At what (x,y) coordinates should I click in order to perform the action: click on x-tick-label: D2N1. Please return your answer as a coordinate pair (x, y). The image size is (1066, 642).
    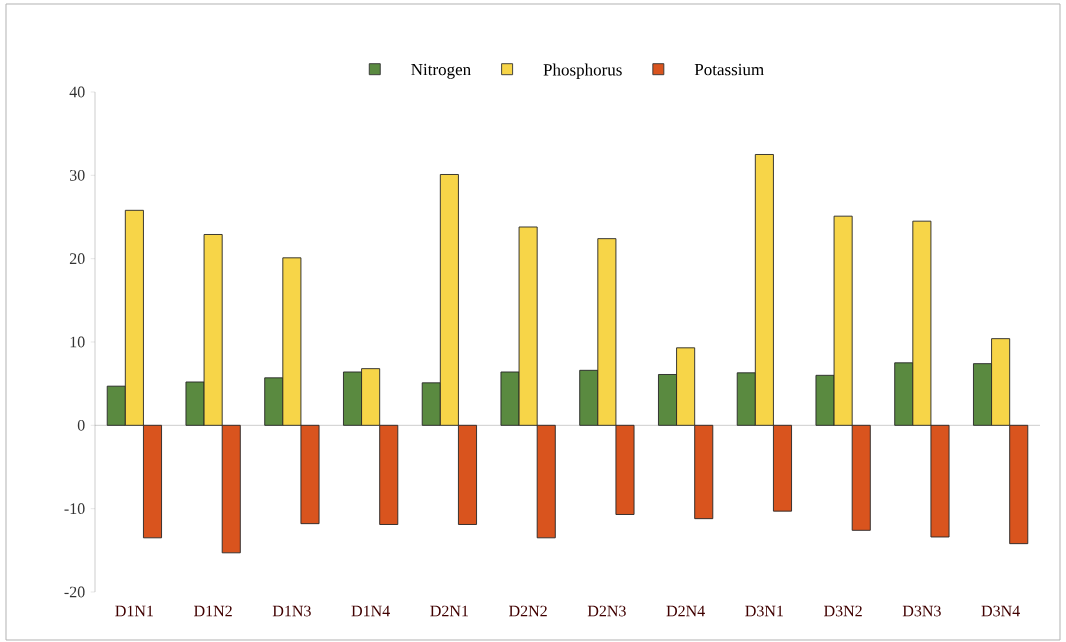
    Looking at the image, I should click on (449, 611).